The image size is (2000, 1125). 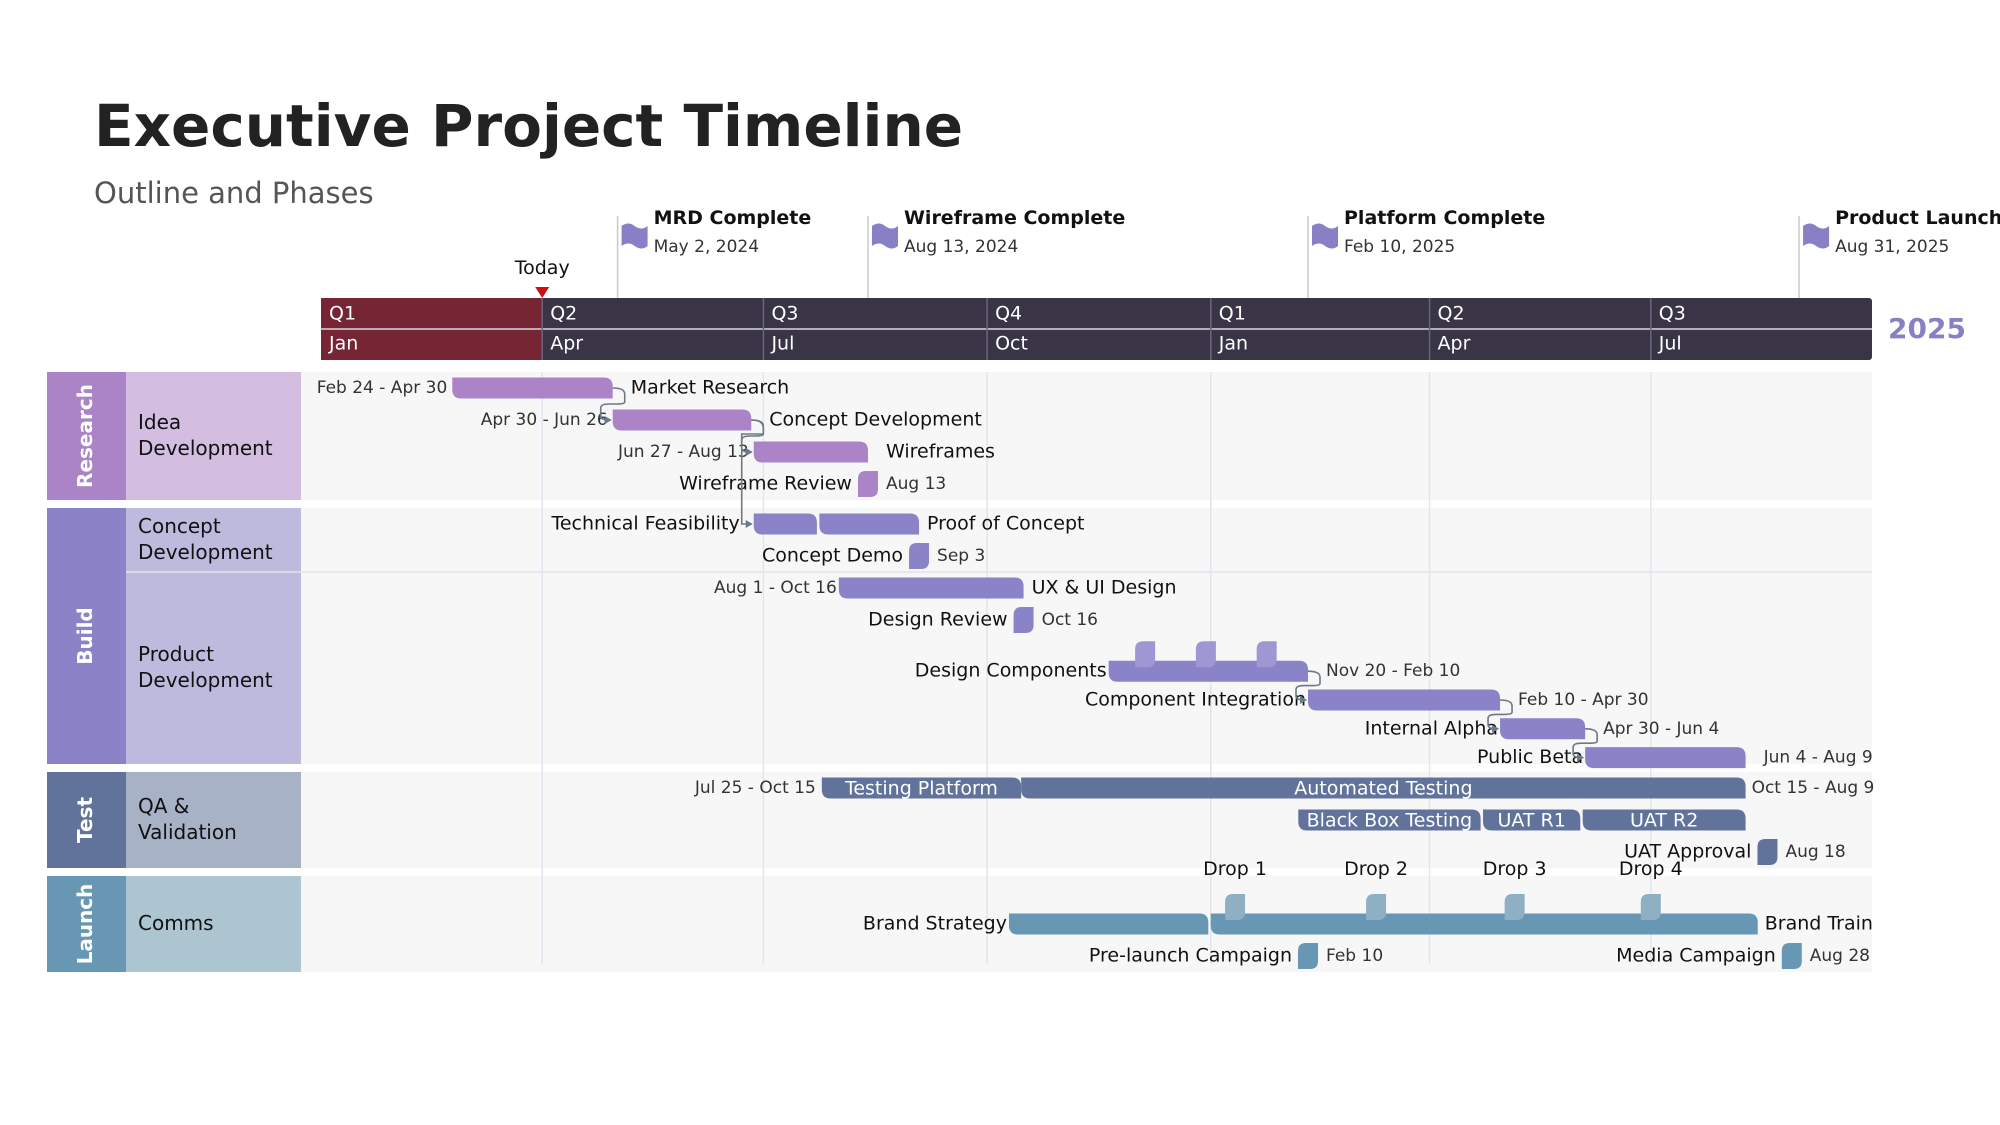 I want to click on phase-label: Research, so click(x=85, y=436).